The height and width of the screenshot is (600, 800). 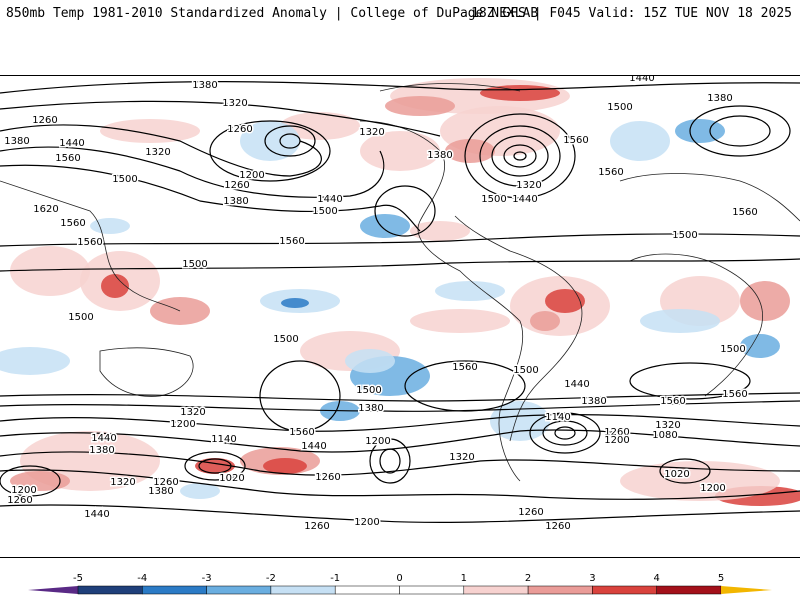 What do you see at coordinates (207, 578) in the screenshot?
I see `colorbar-tick-label: -3` at bounding box center [207, 578].